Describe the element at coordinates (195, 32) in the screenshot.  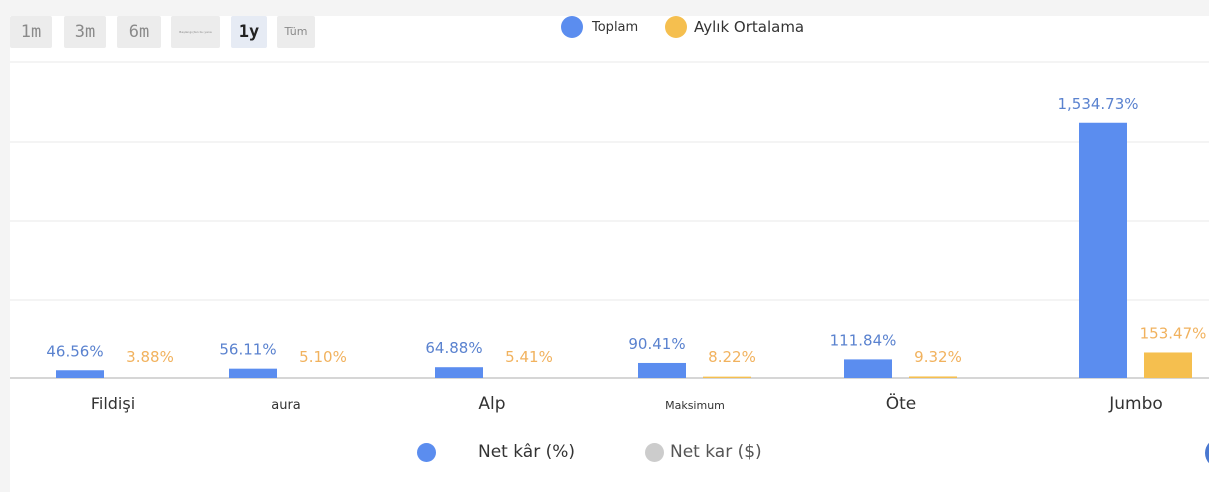
I see `range-button-since-inception: Başlangıçtan bu yana` at that location.